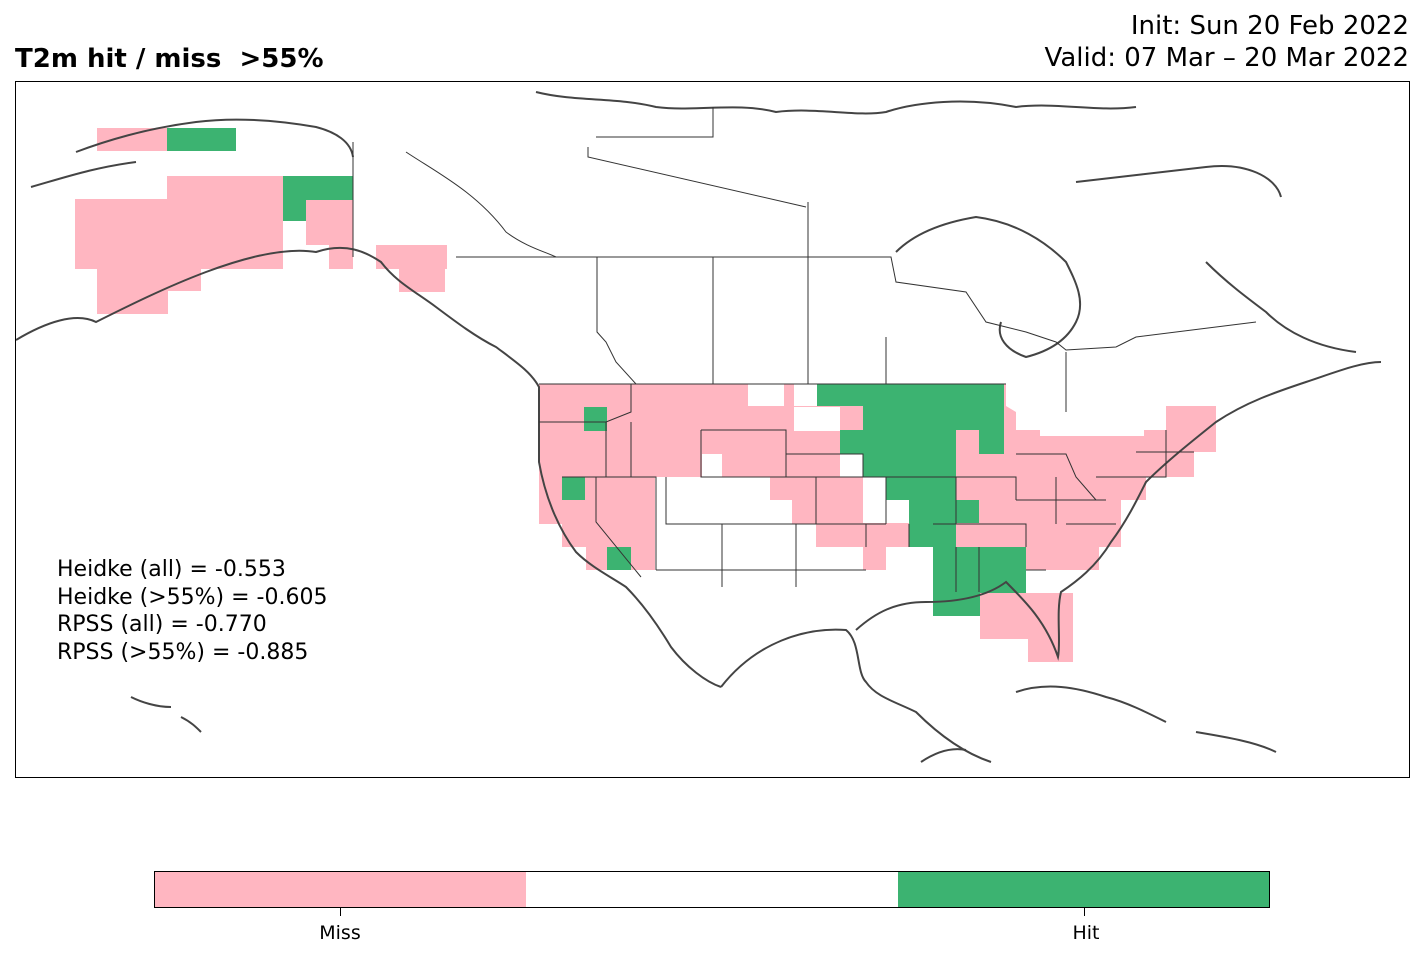 The width and height of the screenshot is (1425, 958). I want to click on colorbar-segment-miss, so click(341, 889).